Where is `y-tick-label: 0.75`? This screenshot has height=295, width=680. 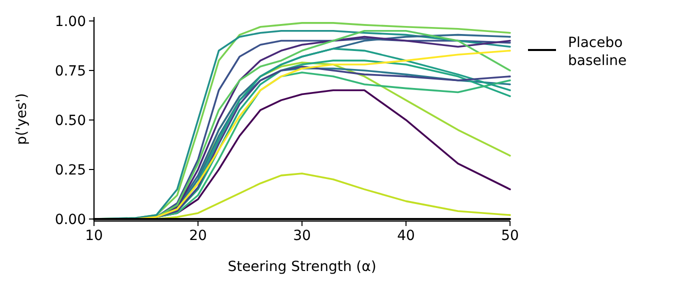 y-tick-label: 0.75 is located at coordinates (70, 71).